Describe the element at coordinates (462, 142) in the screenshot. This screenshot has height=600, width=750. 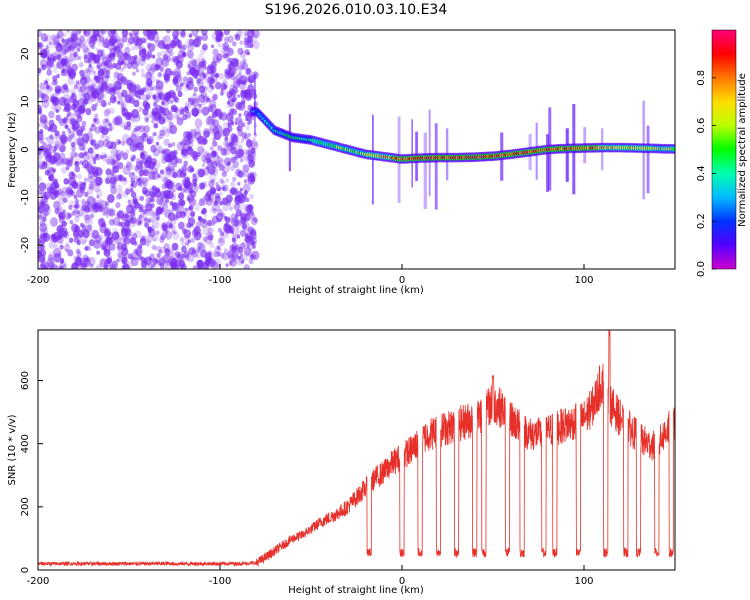
I see `spectrogram-ridge` at that location.